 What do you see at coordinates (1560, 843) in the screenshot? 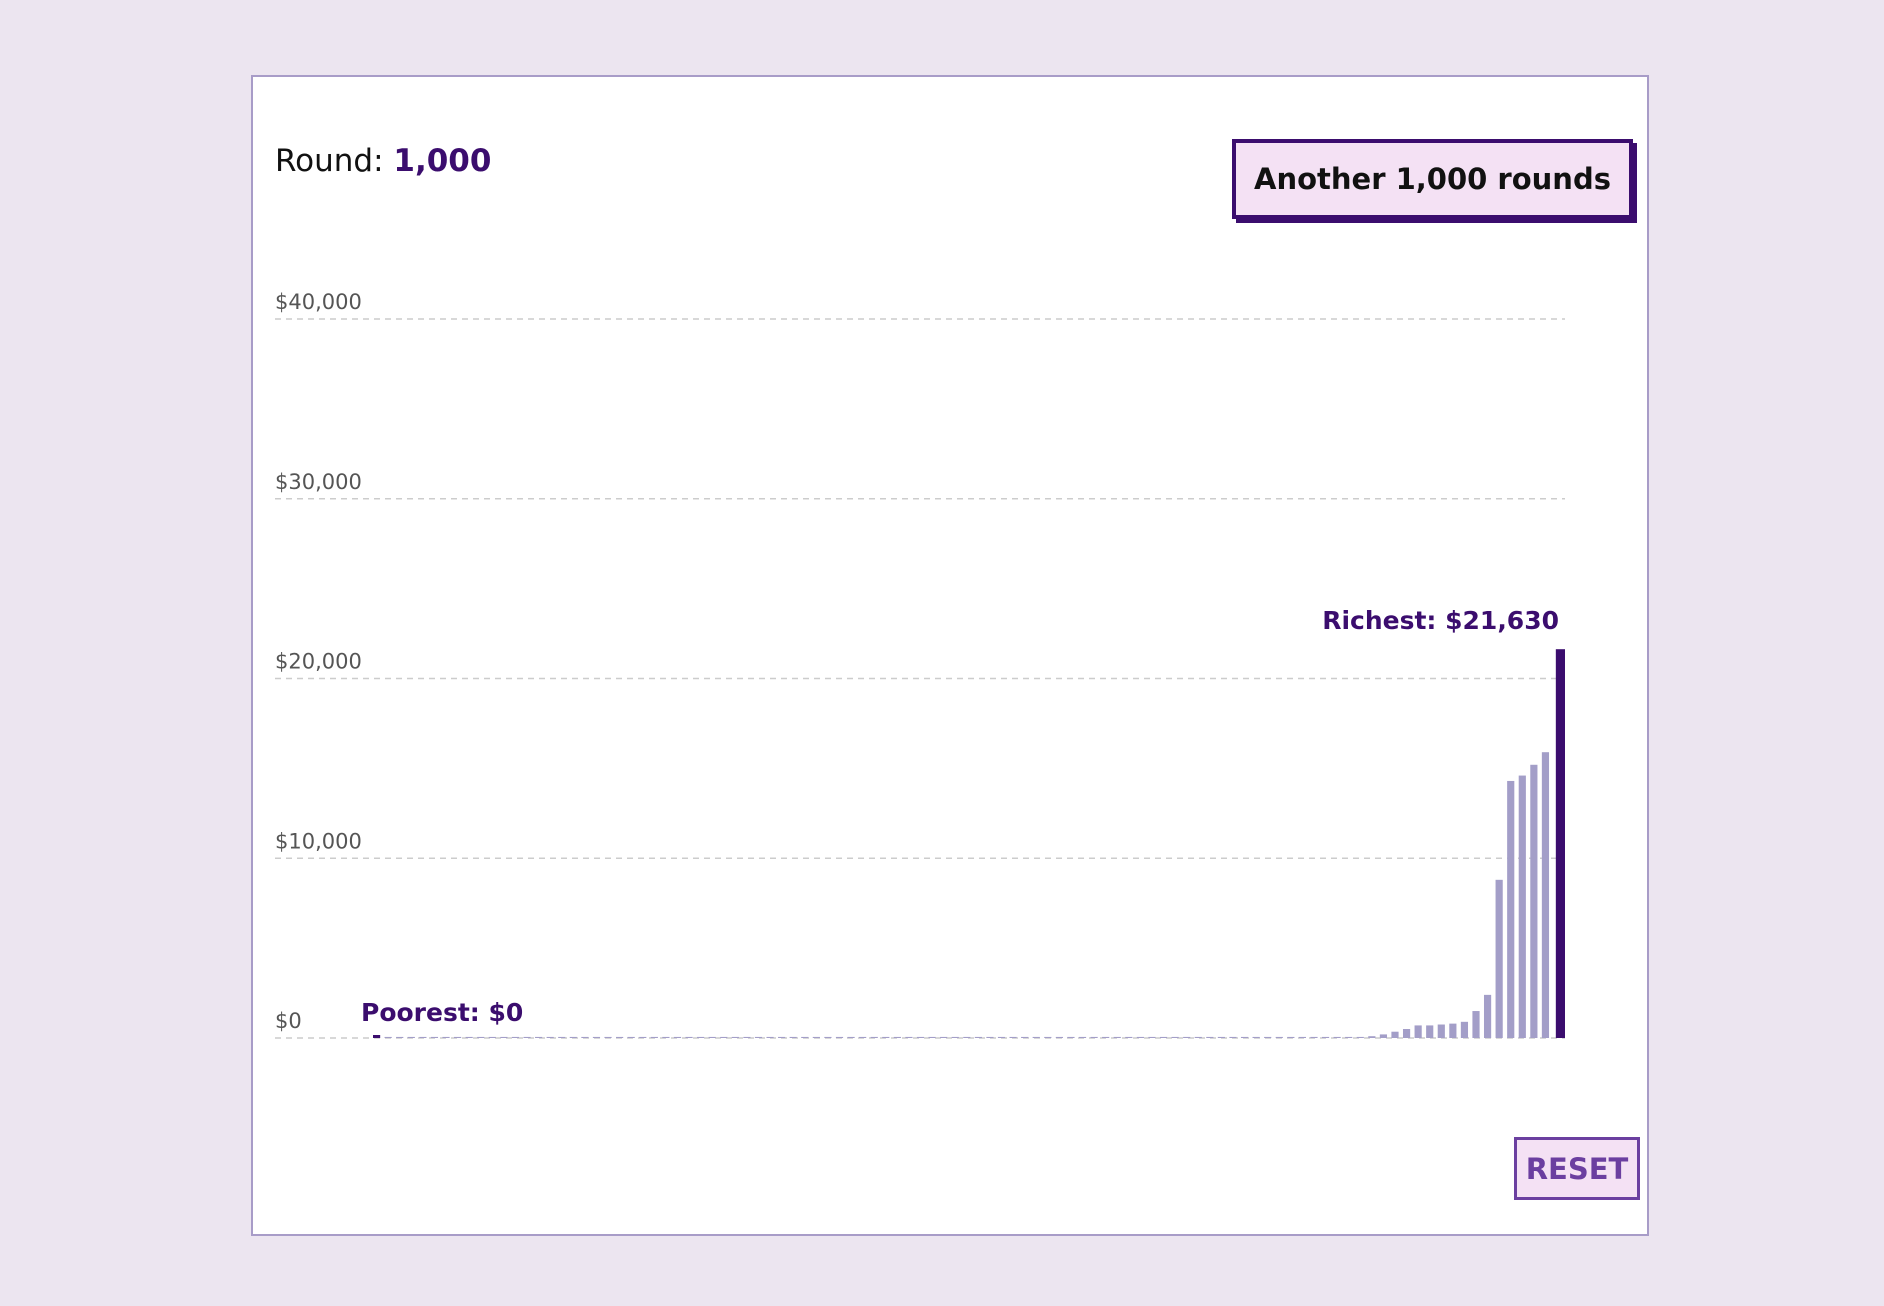
I see `richest-bar` at bounding box center [1560, 843].